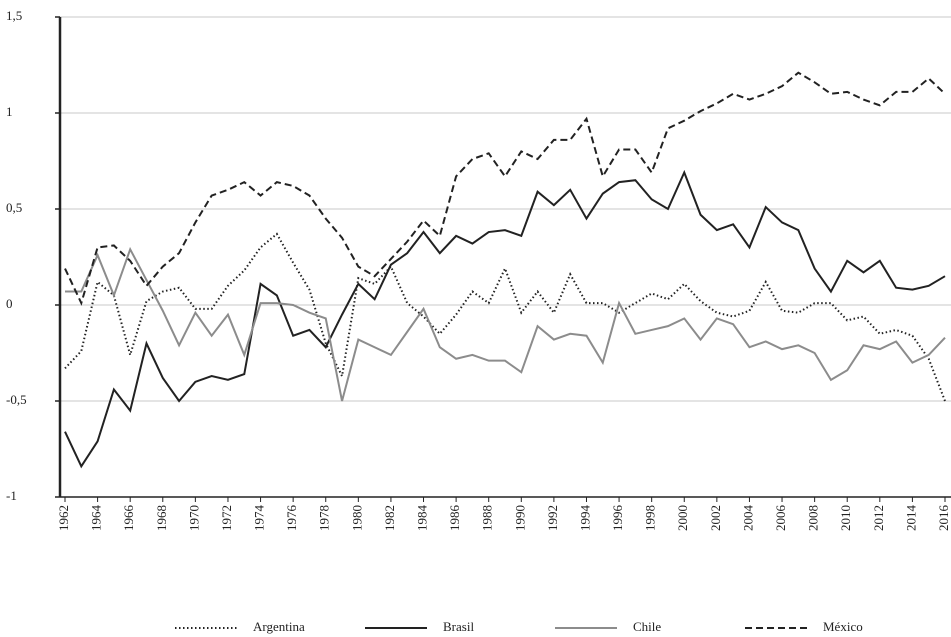 The image size is (951, 637). Describe the element at coordinates (291, 518) in the screenshot. I see `x-tick-label: 1976` at that location.